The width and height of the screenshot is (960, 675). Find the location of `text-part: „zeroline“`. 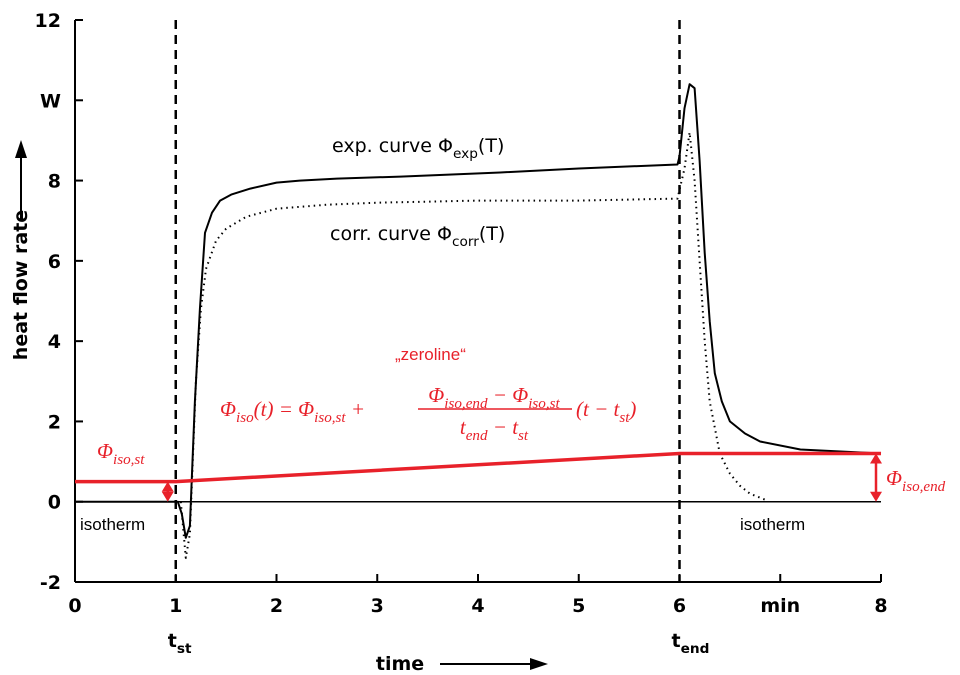

text-part: „zeroline“ is located at coordinates (430, 354).